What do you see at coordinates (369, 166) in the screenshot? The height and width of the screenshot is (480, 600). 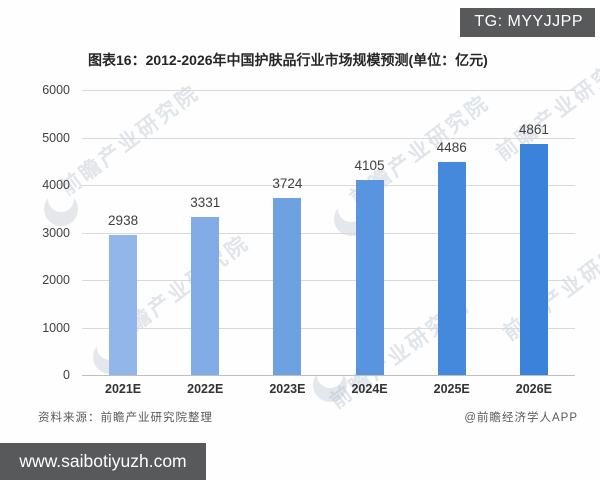 I see `bar-value-label: 4105` at bounding box center [369, 166].